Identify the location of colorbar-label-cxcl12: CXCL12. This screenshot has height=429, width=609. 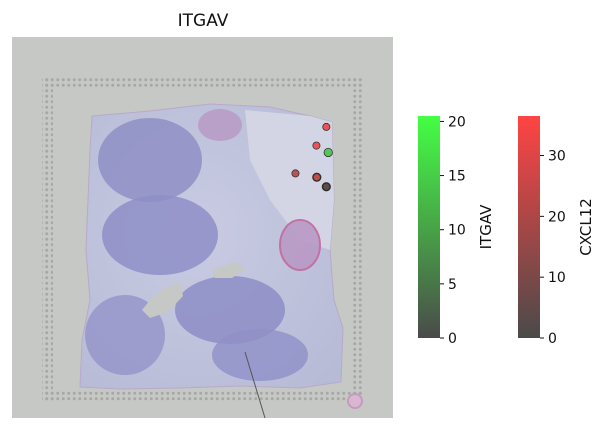
(586, 227).